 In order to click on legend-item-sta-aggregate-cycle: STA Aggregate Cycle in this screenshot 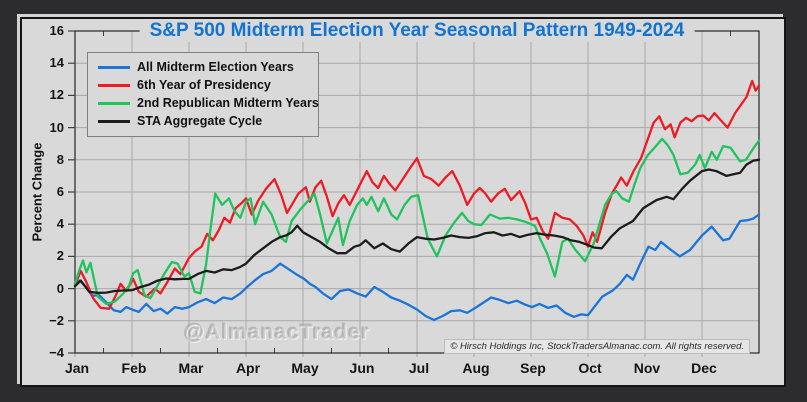, I will do `click(204, 121)`.